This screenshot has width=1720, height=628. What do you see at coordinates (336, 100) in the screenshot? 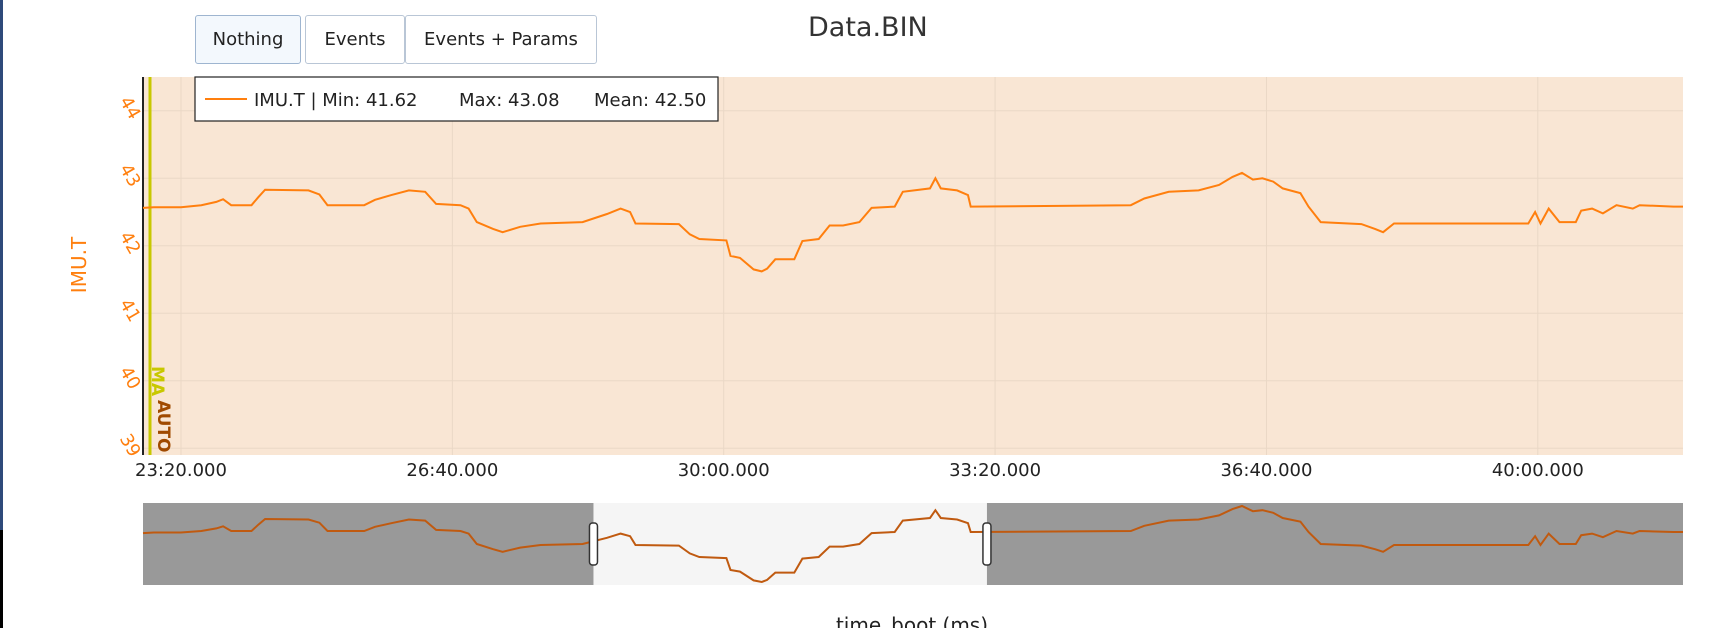
I see `legend-series-label: IMU.T | Min: 41.62` at bounding box center [336, 100].